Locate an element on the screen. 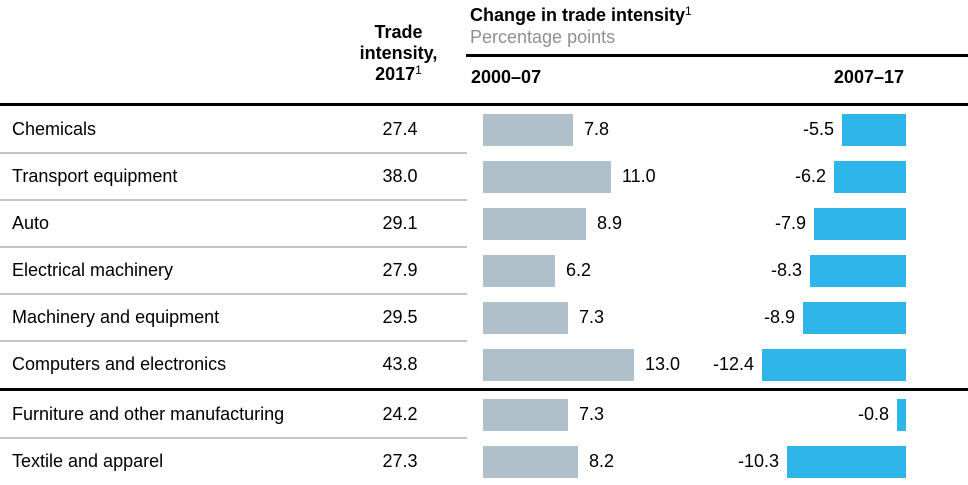 The height and width of the screenshot is (485, 968). change-value-2000-07: 11.0 is located at coordinates (639, 176).